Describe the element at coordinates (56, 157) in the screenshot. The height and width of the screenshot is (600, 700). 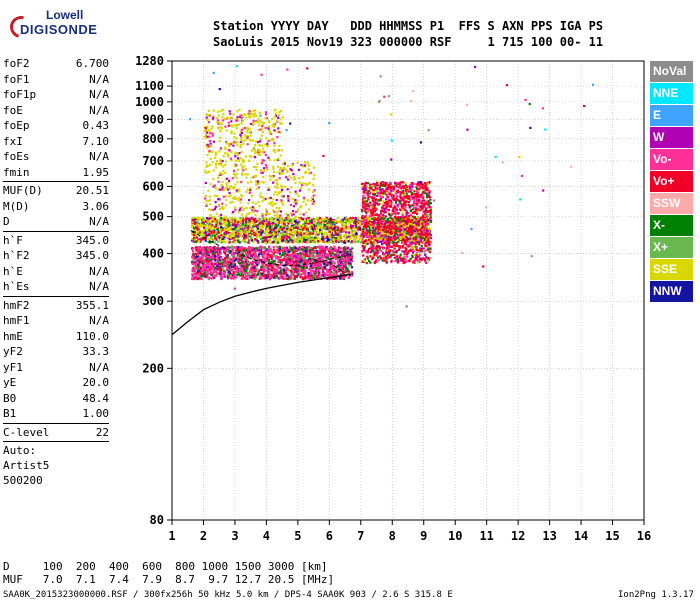
I see `param-row: foEs N/A` at that location.